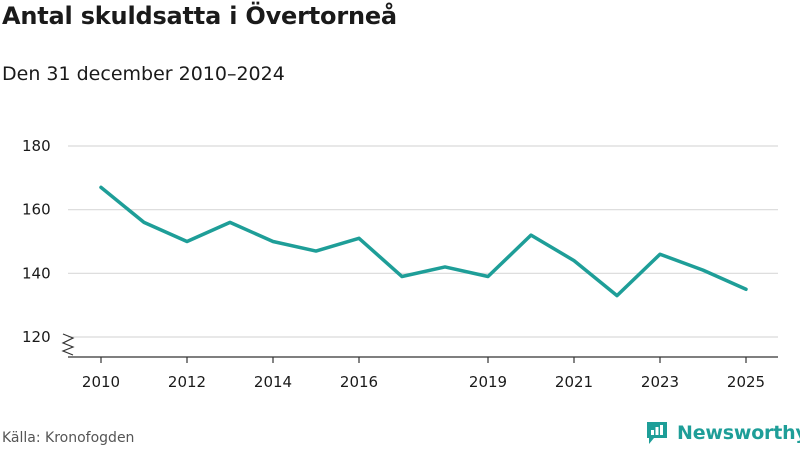 The height and width of the screenshot is (450, 800). Describe the element at coordinates (738, 433) in the screenshot. I see `brand-name: Newsworthy` at that location.